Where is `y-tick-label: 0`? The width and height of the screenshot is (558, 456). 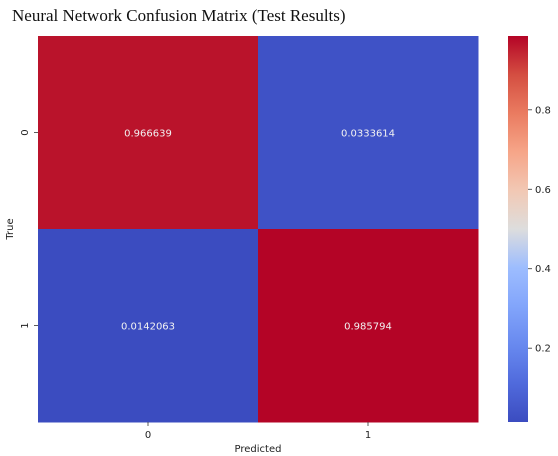 y-tick-label: 0 is located at coordinates (25, 132).